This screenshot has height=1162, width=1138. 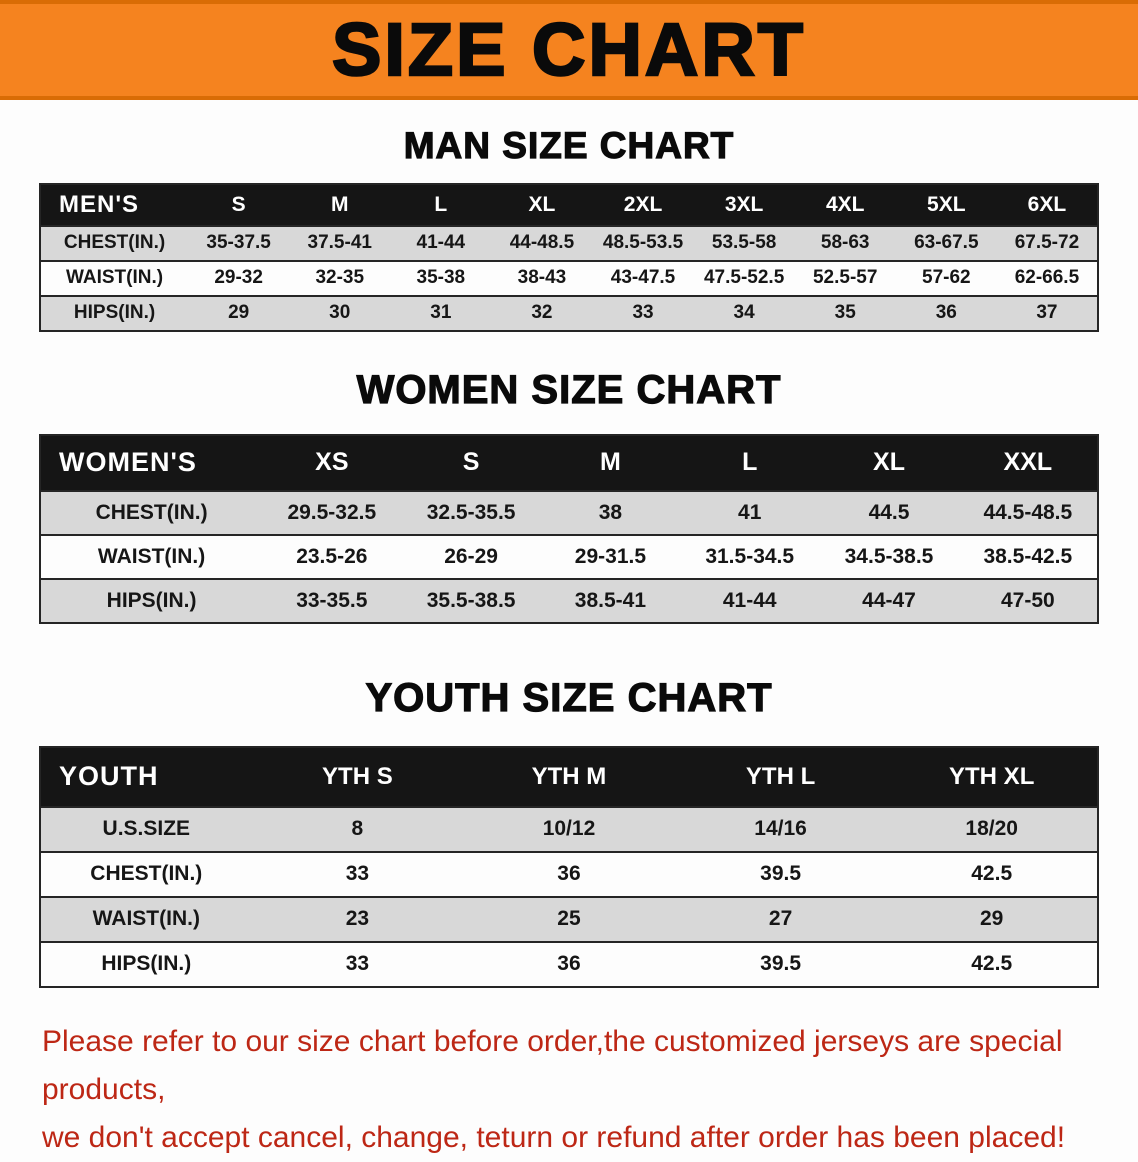 I want to click on value-cell: 32-35, so click(x=340, y=278).